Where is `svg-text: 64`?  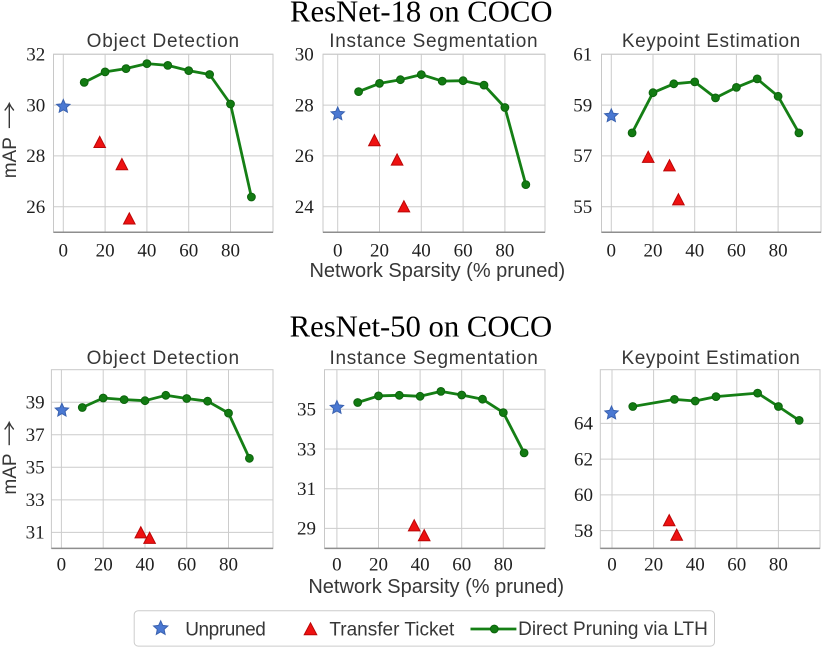
svg-text: 64 is located at coordinates (584, 424).